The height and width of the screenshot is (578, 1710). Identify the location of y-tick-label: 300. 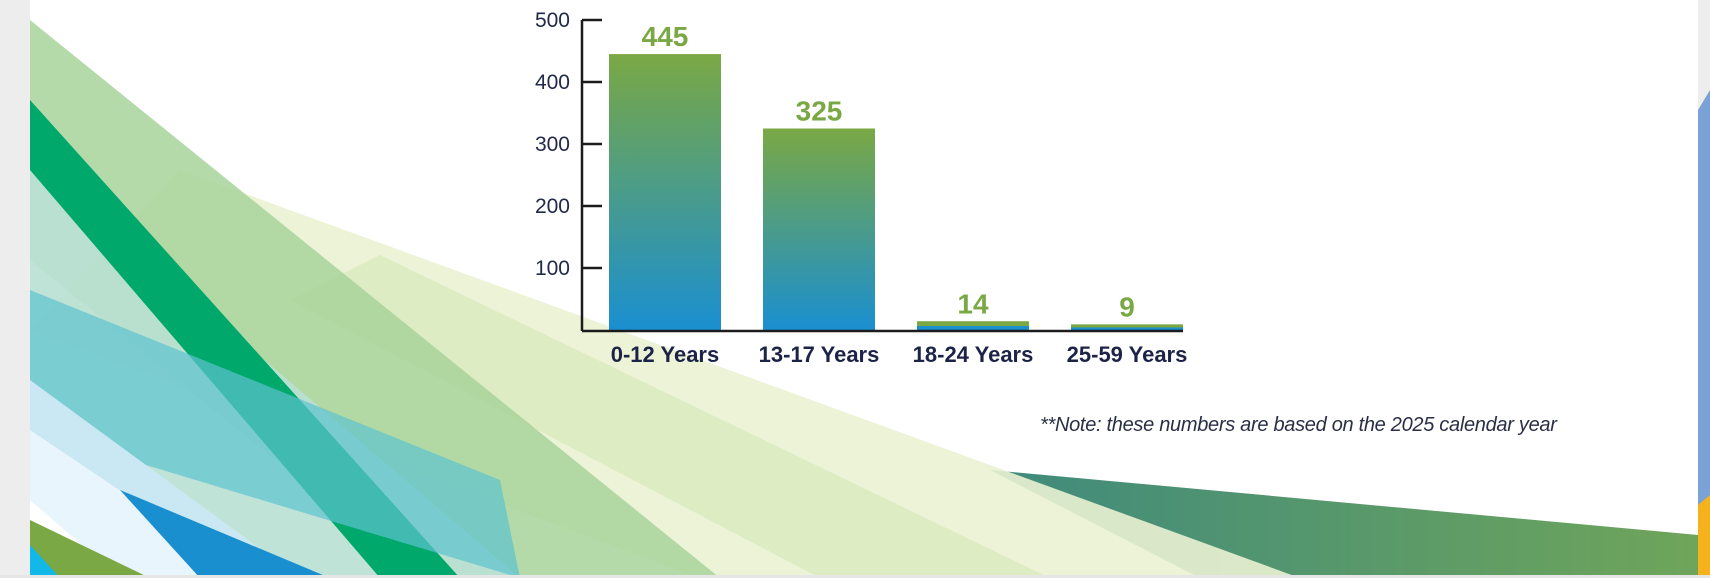
(552, 144).